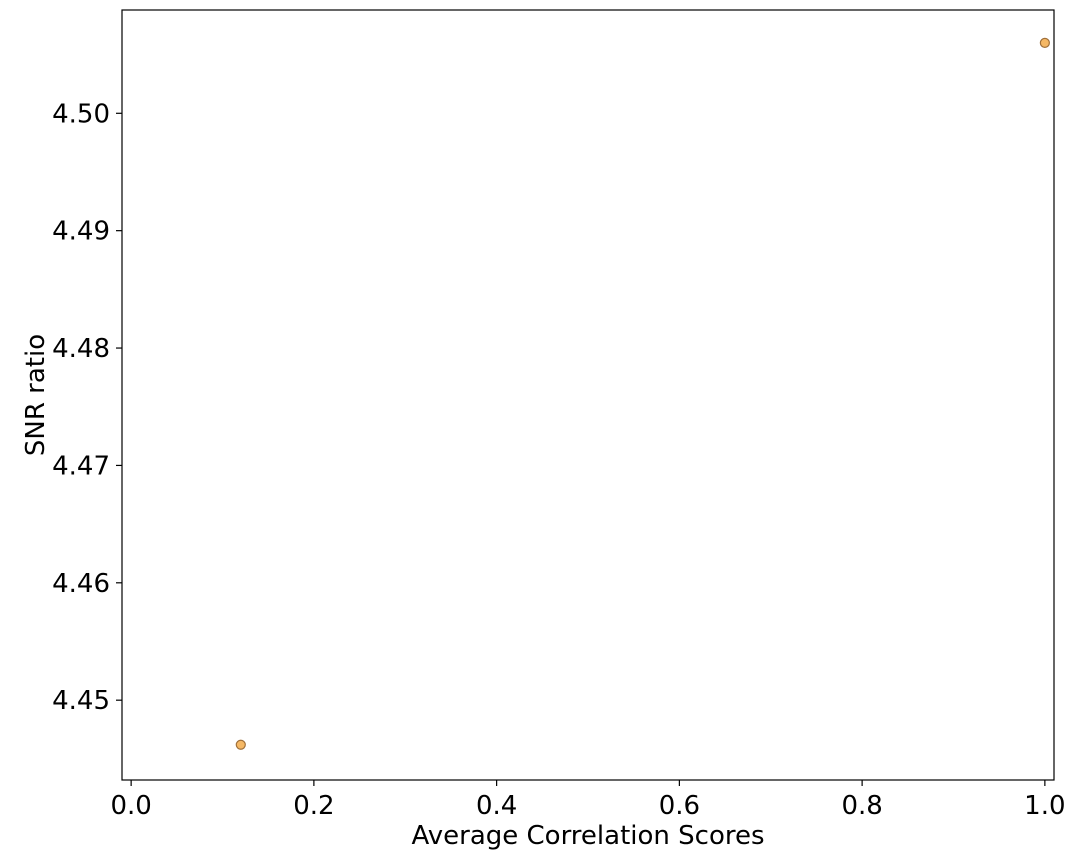 Image resolution: width=1077 pixels, height=863 pixels. Describe the element at coordinates (861, 806) in the screenshot. I see `x-tick-label: 0.8` at that location.